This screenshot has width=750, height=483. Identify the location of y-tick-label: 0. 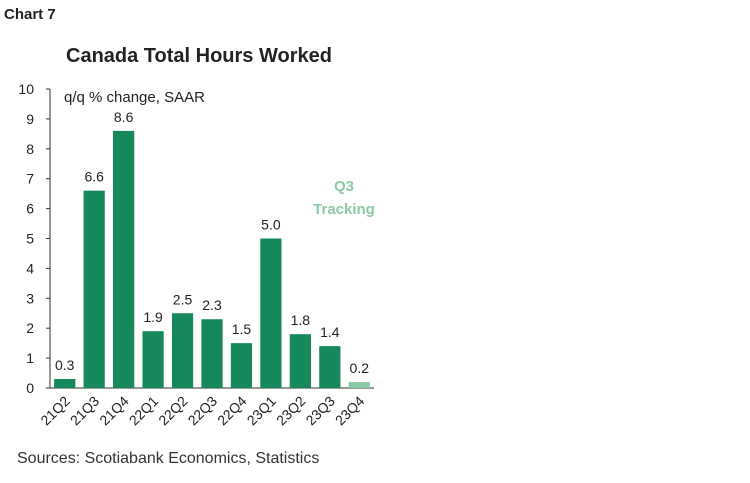
(30, 388).